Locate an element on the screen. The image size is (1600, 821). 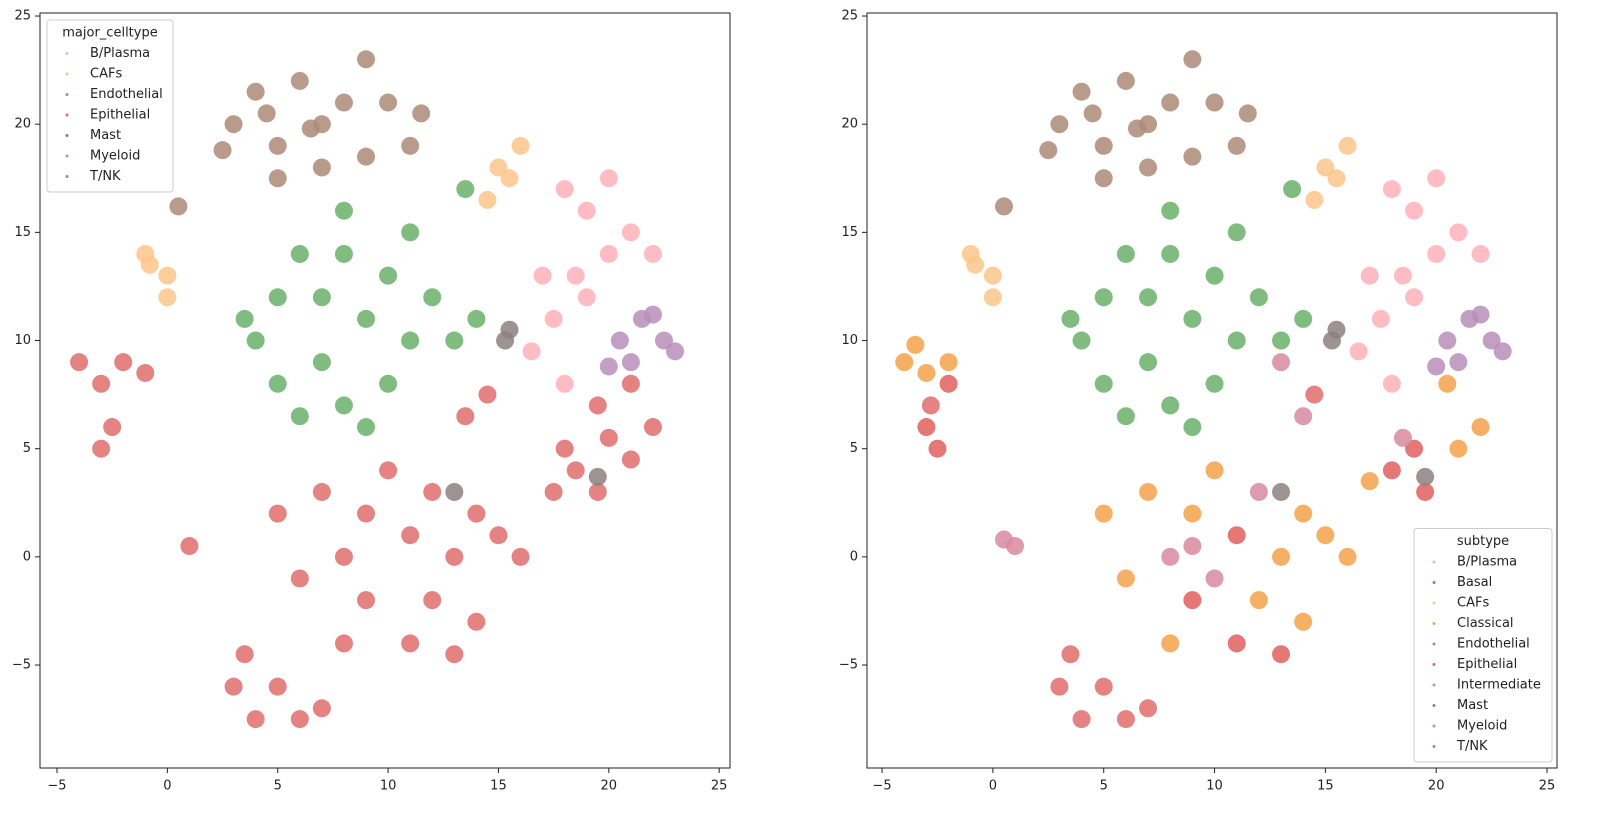
legend-label: Epithelial is located at coordinates (1487, 664).